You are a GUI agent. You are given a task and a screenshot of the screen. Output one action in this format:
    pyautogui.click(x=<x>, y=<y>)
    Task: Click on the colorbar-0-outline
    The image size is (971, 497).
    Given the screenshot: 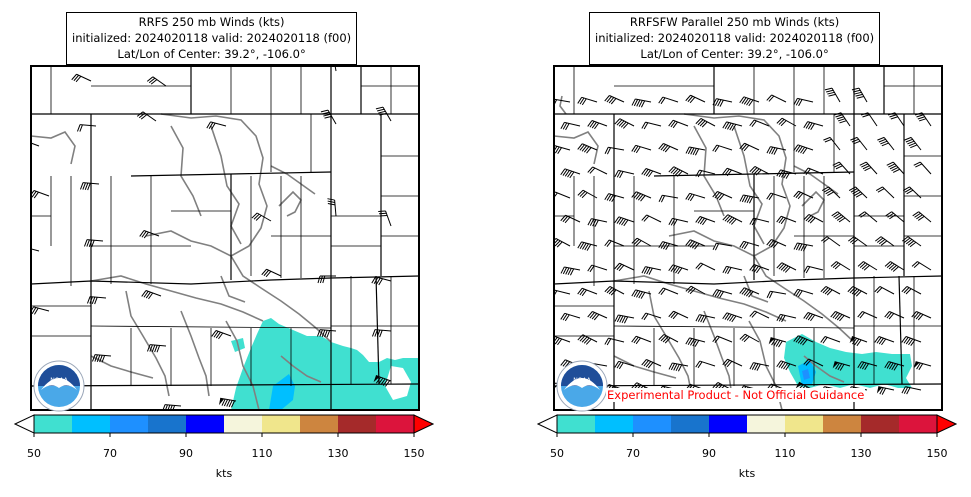 What is the action you would take?
    pyautogui.click(x=224, y=424)
    